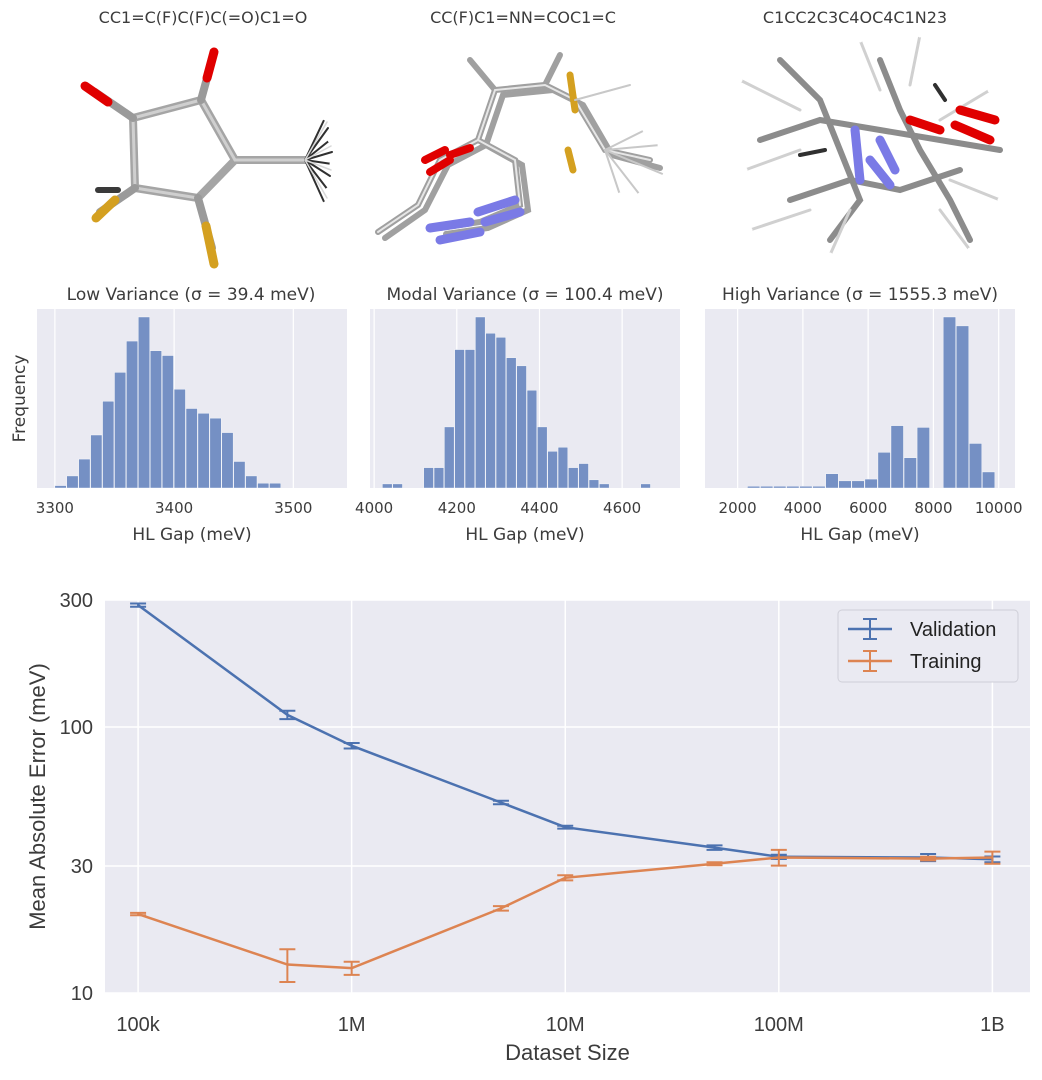  What do you see at coordinates (138, 1025) in the screenshot?
I see `x-tick-label: 100k` at bounding box center [138, 1025].